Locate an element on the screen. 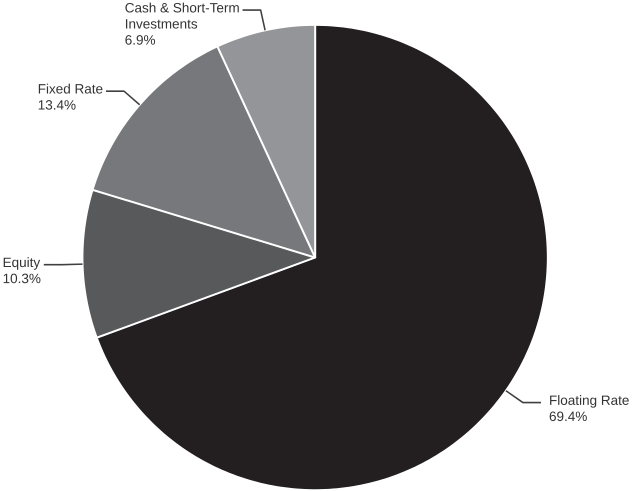  data-label: 6.9% is located at coordinates (140, 40).